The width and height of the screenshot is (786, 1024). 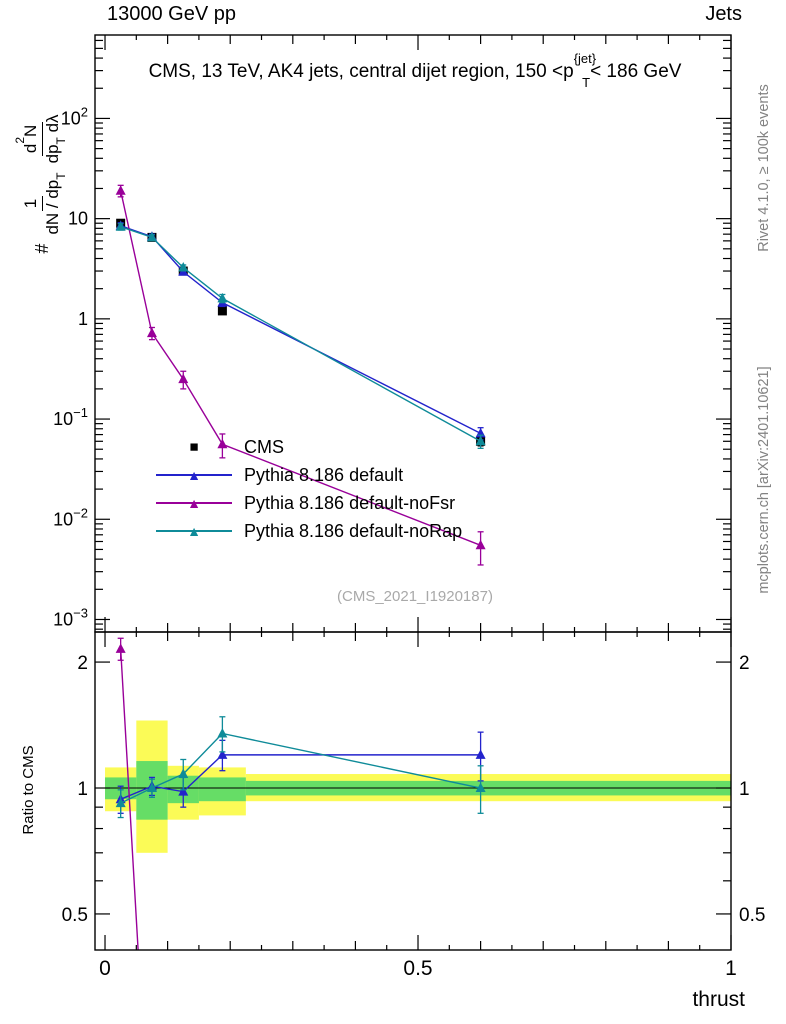 What do you see at coordinates (70, 517) in the screenshot?
I see `tick-label: 10⁻²` at bounding box center [70, 517].